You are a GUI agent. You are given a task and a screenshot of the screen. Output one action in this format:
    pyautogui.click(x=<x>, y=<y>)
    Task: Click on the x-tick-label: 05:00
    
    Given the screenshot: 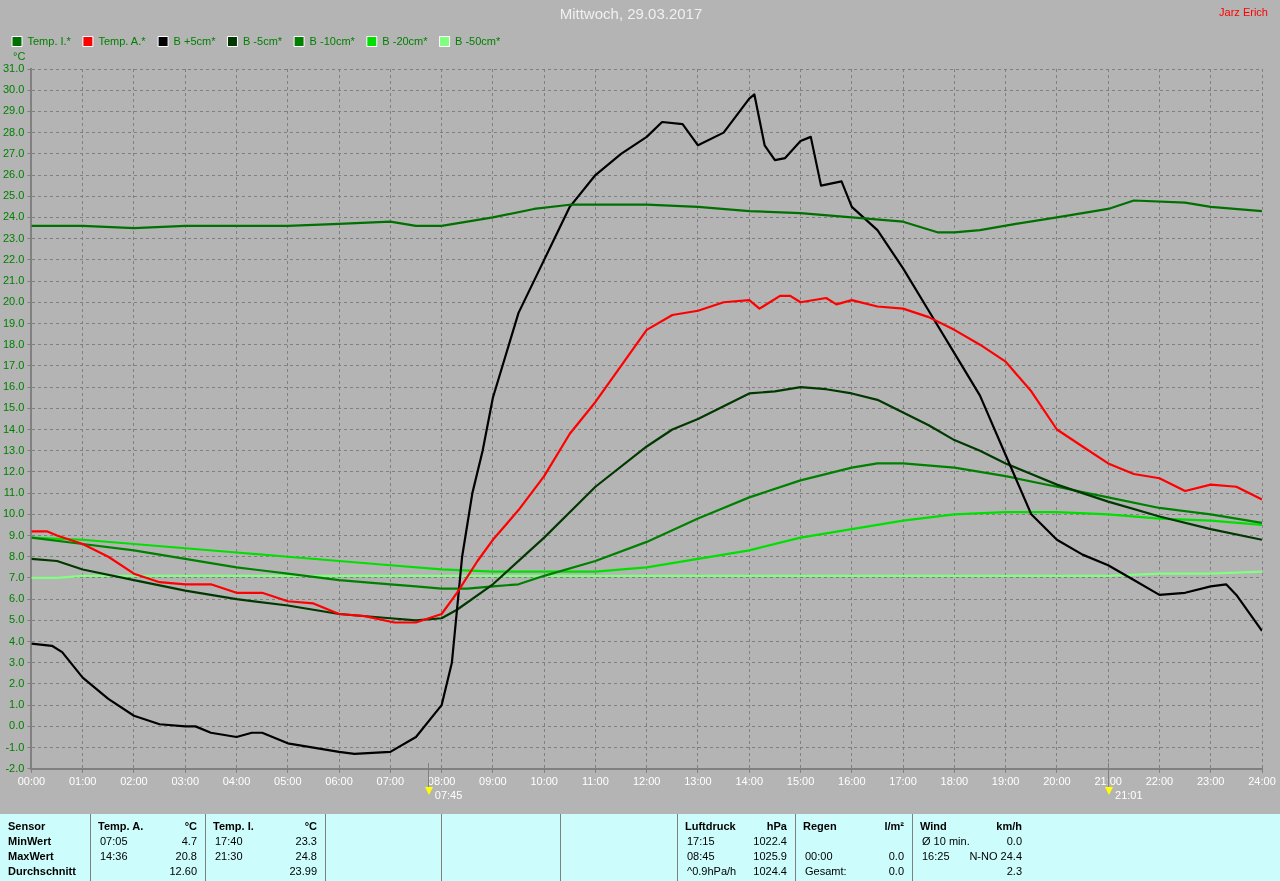 What is the action you would take?
    pyautogui.click(x=288, y=781)
    